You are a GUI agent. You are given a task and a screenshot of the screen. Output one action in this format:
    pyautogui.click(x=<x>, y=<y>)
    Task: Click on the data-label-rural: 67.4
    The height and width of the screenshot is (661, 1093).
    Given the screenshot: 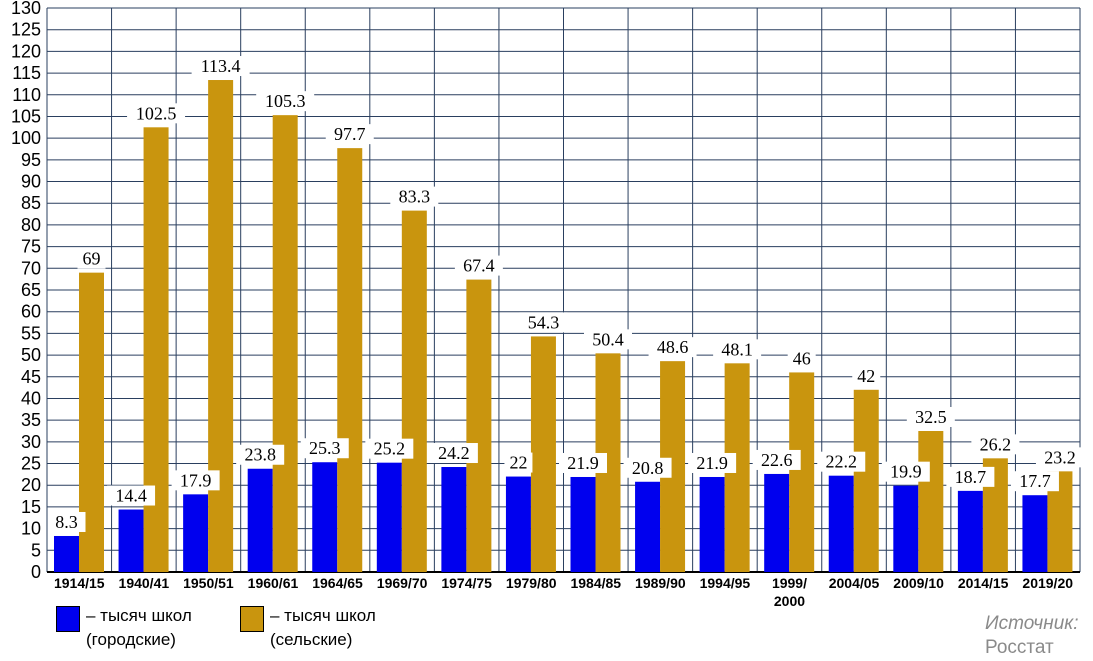 What is the action you would take?
    pyautogui.click(x=479, y=266)
    